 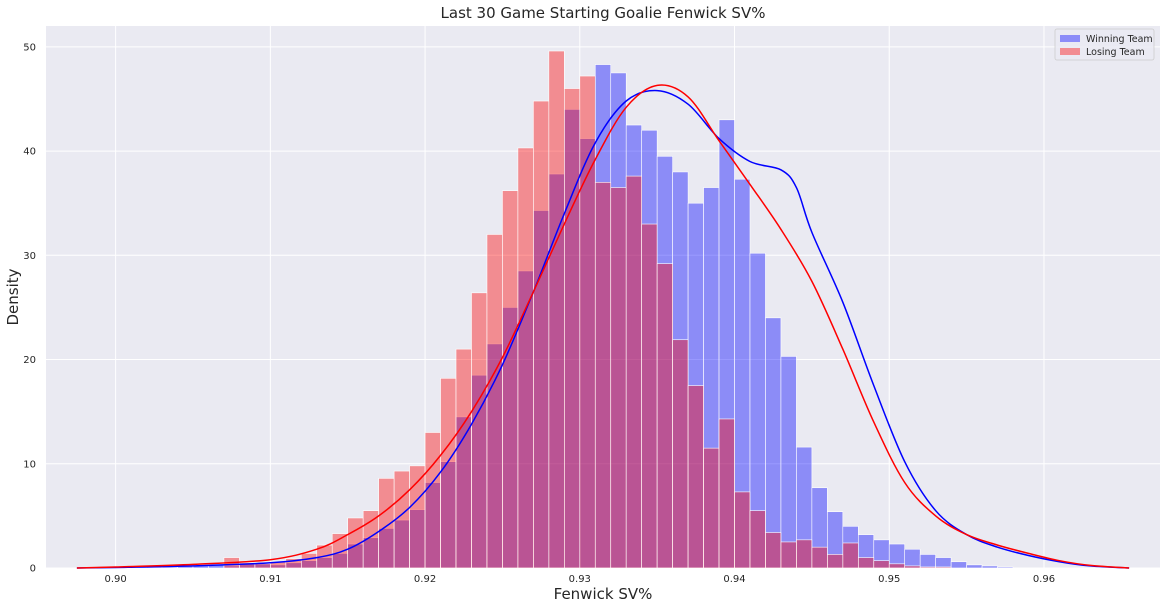 What do you see at coordinates (603, 13) in the screenshot?
I see `chart-title: Last 30 Game Starting Goalie Fenwick SV%` at bounding box center [603, 13].